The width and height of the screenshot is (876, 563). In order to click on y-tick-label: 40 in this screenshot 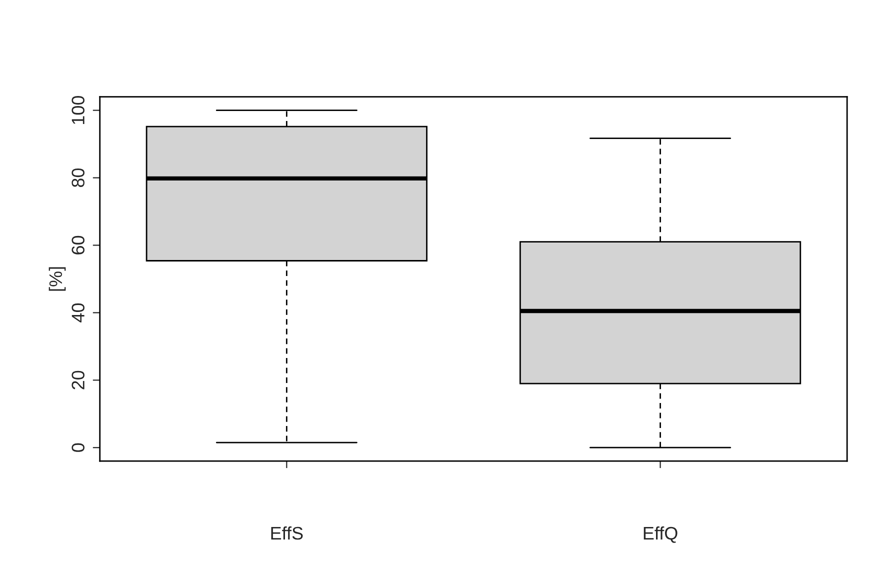, I will do `click(78, 312)`.